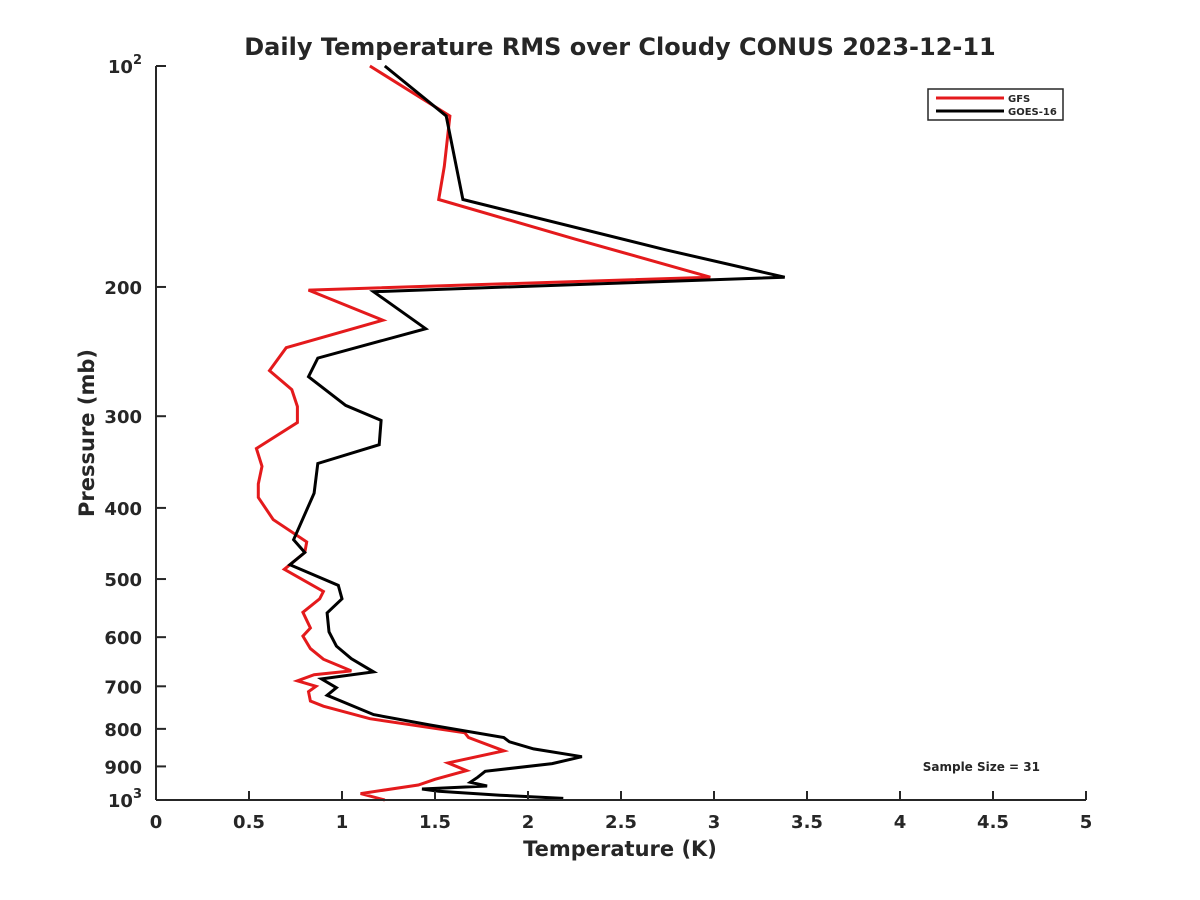 The width and height of the screenshot is (1200, 900). Describe the element at coordinates (342, 822) in the screenshot. I see `x-tick-label: 1` at that location.